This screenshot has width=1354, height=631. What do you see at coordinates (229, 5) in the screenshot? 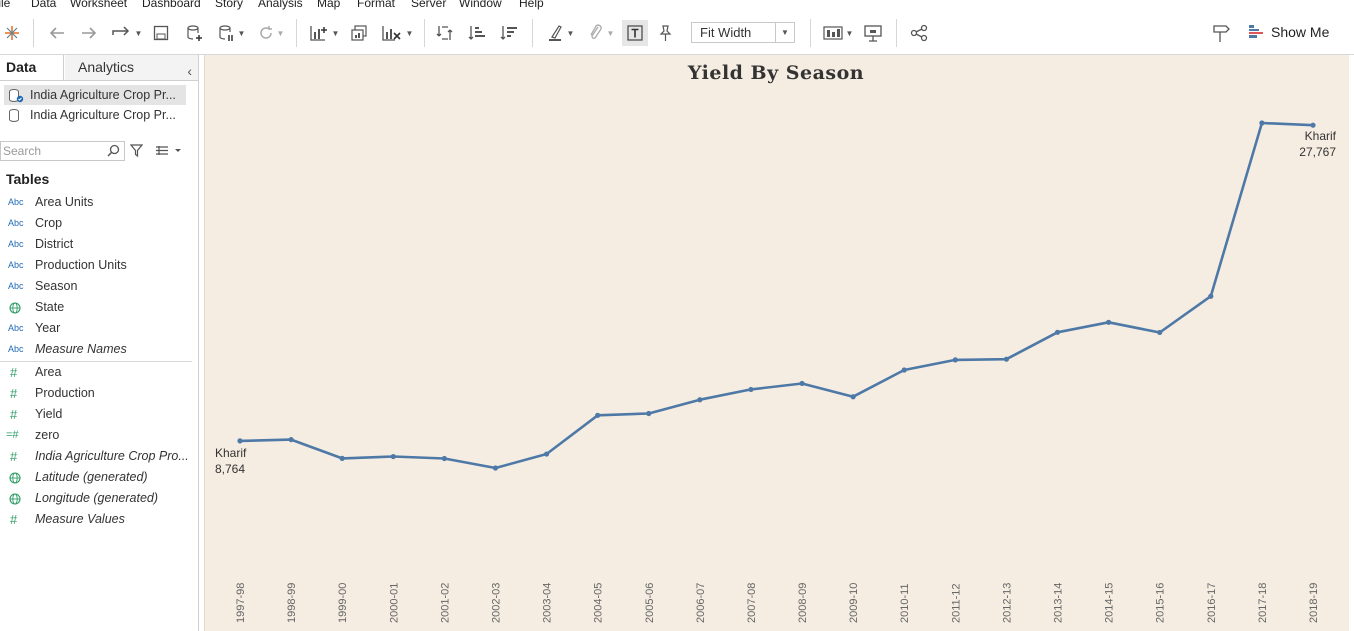
I see `menu-item-story: Story` at bounding box center [229, 5].